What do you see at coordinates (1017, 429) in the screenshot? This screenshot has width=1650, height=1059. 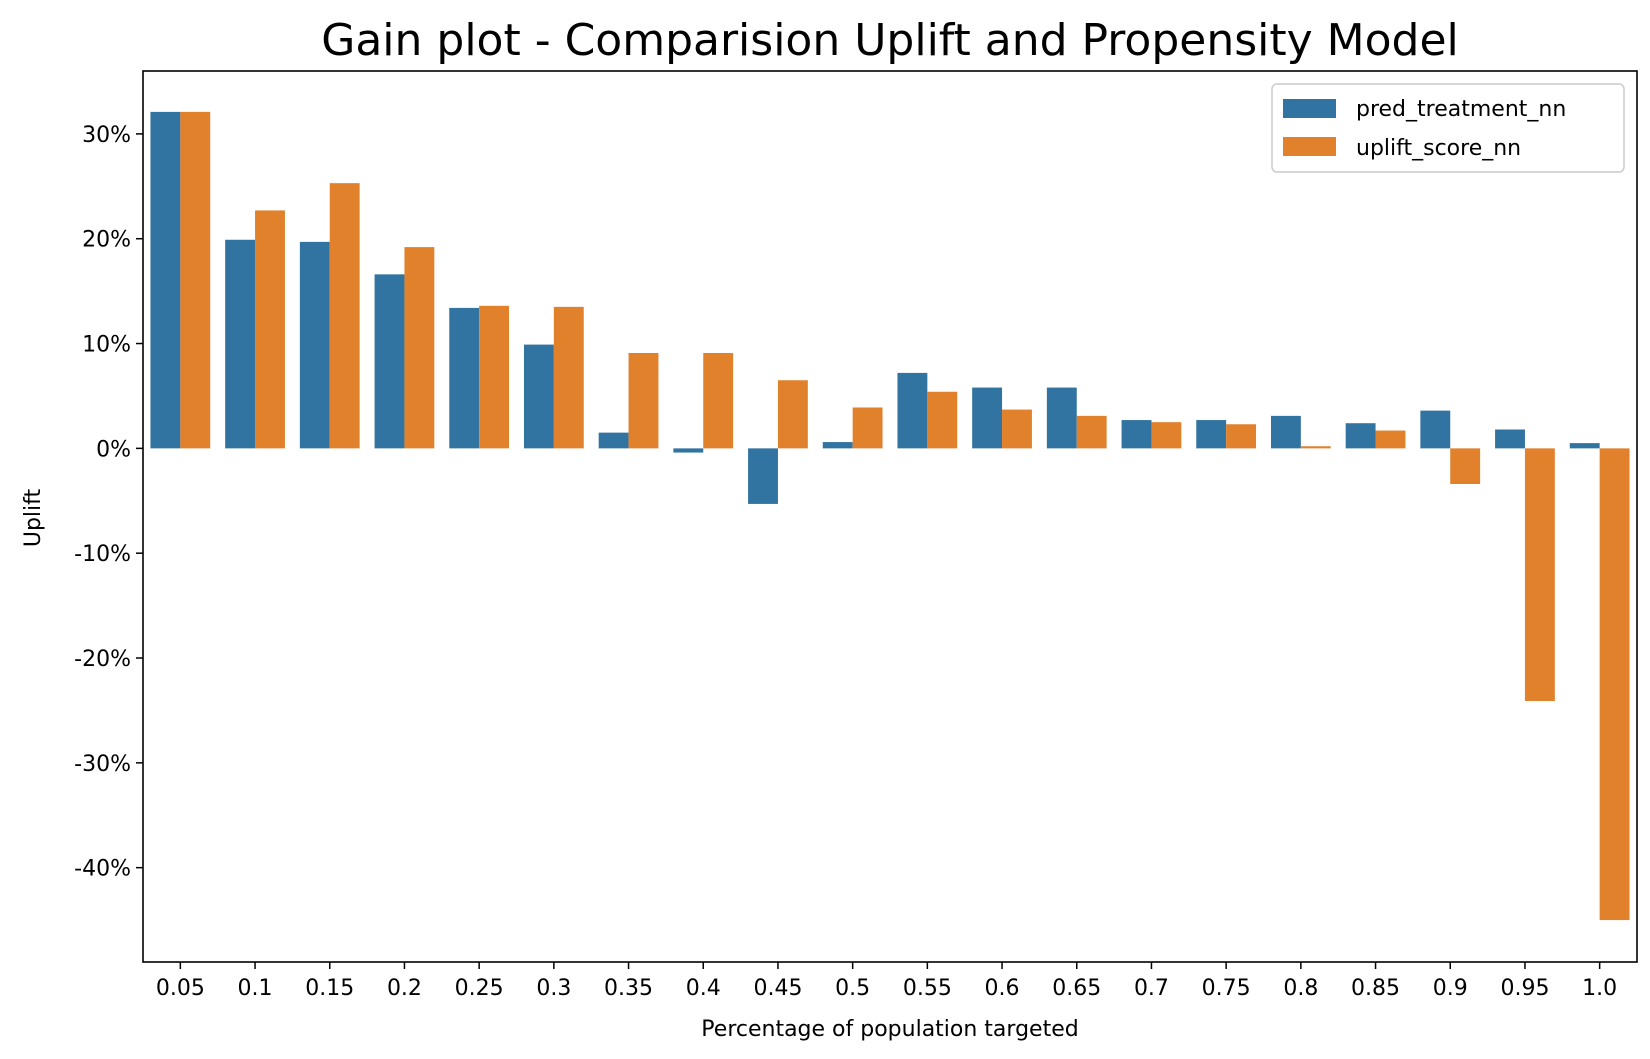 I see `bar-uplift-score-0.6` at bounding box center [1017, 429].